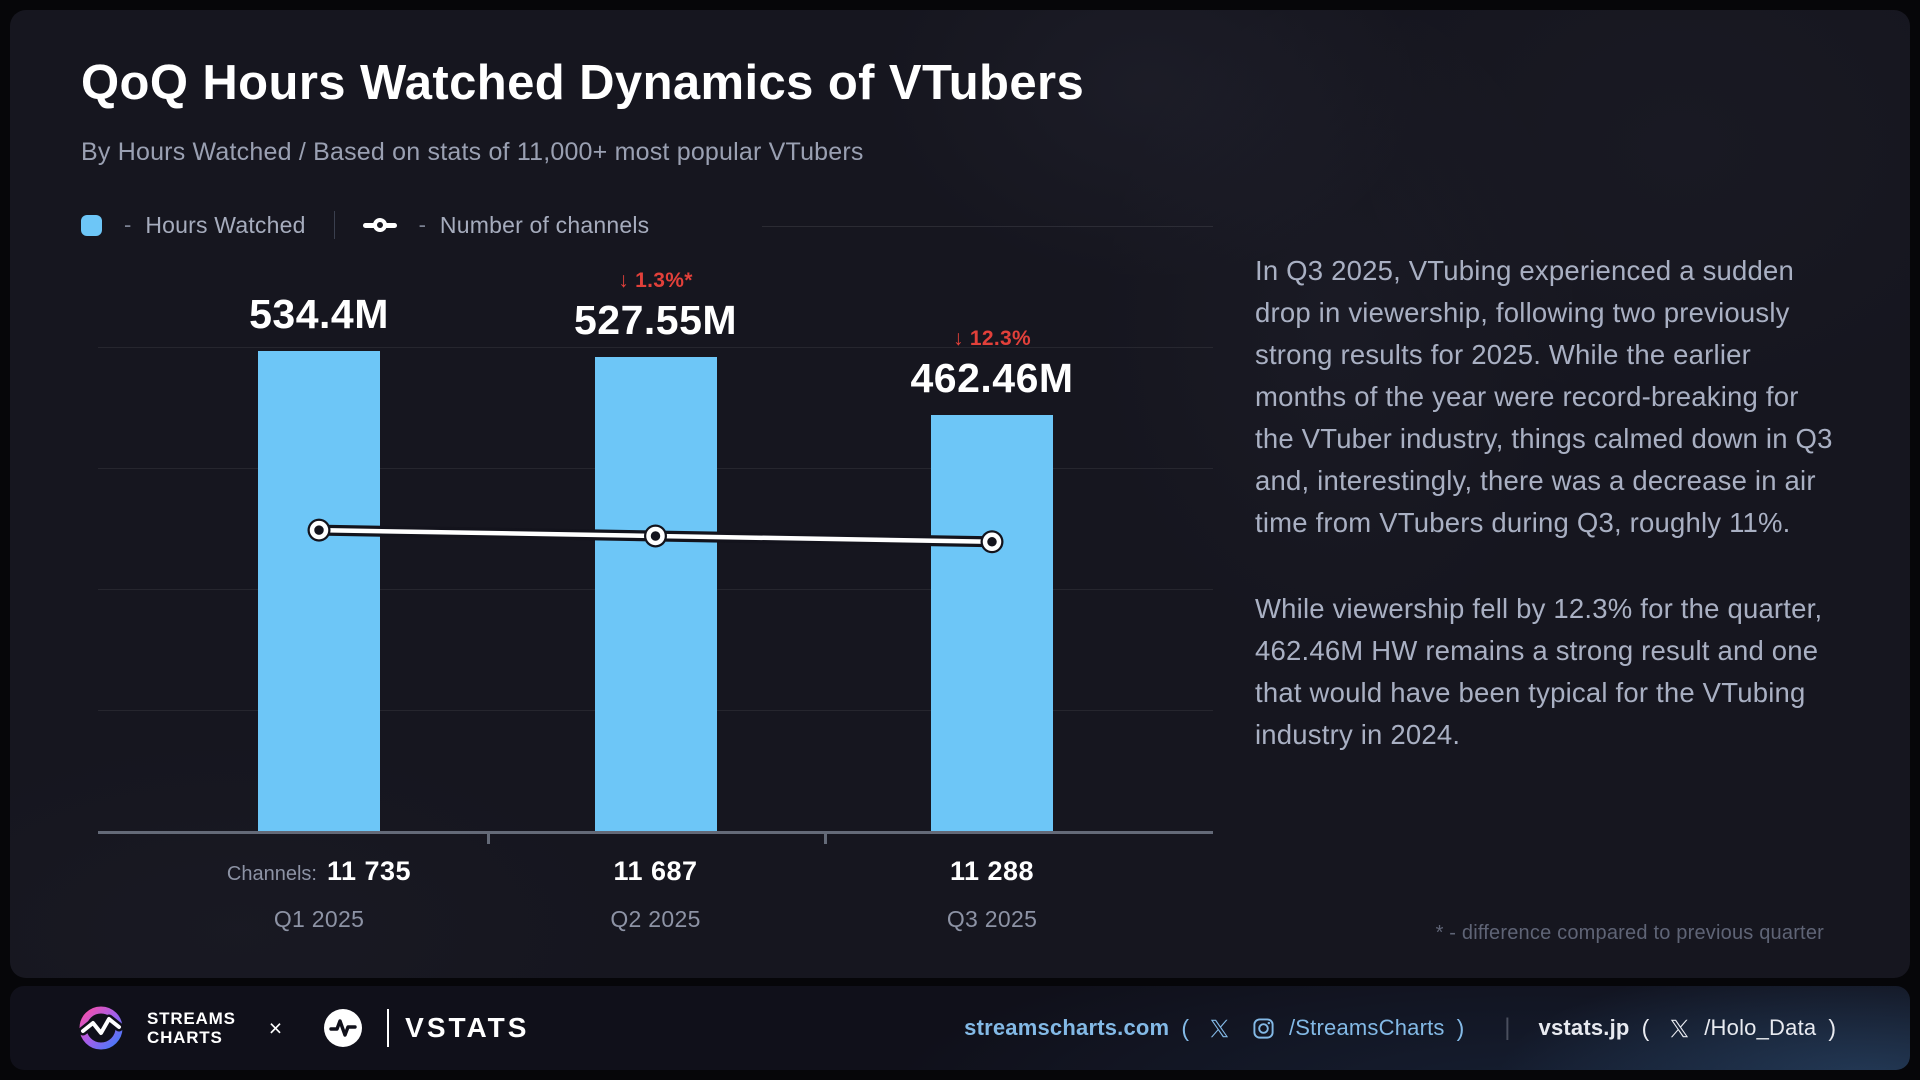 The image size is (1920, 1080). Describe the element at coordinates (334, 225) in the screenshot. I see `legend-divider` at that location.